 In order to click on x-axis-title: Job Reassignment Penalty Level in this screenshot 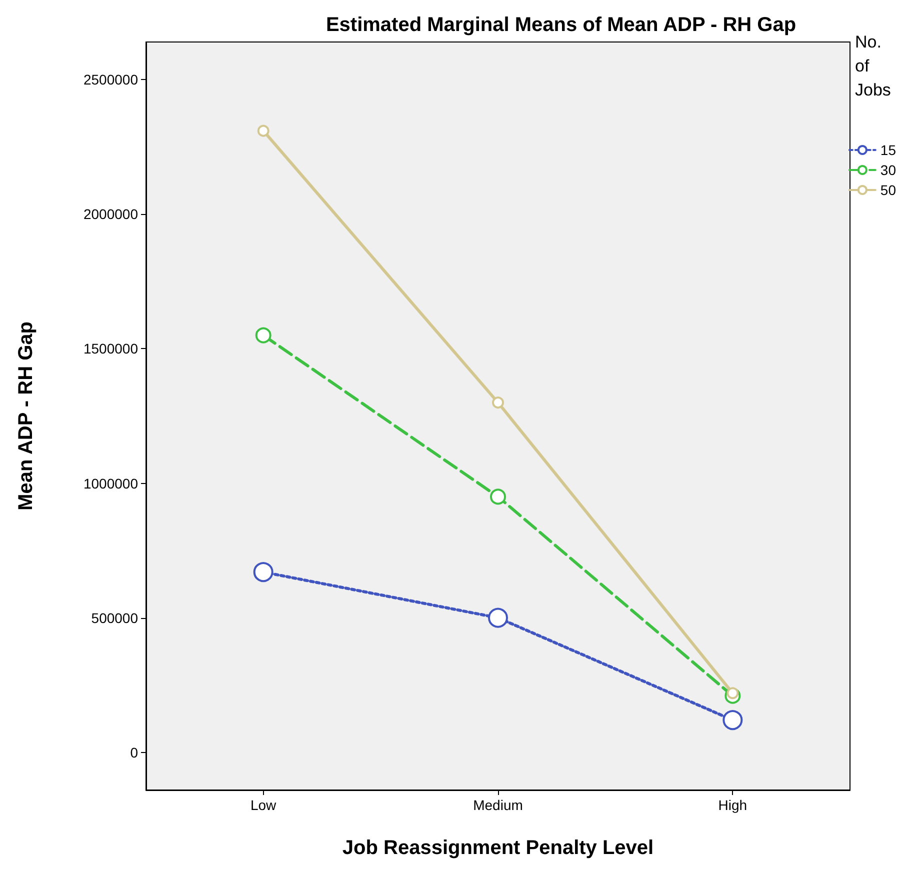, I will do `click(498, 848)`.